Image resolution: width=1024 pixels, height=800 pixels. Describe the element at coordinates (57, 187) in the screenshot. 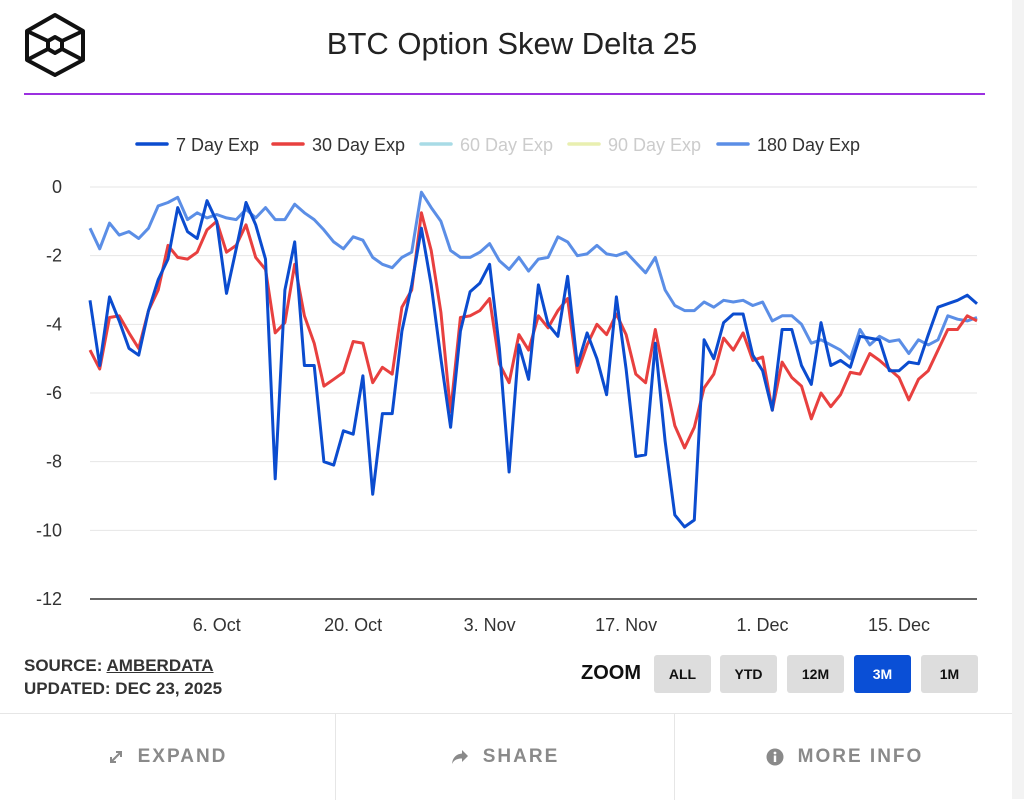

I see `y-tick-label: 0` at that location.